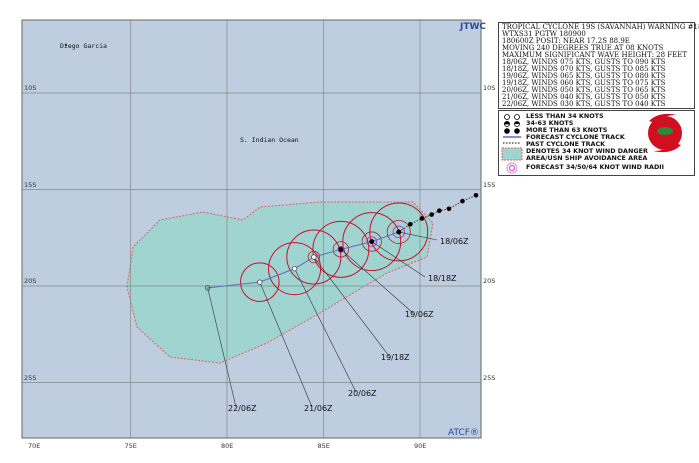  Describe the element at coordinates (269, 140) in the screenshot. I see `ocean-label: S. Indian Ocean` at that location.